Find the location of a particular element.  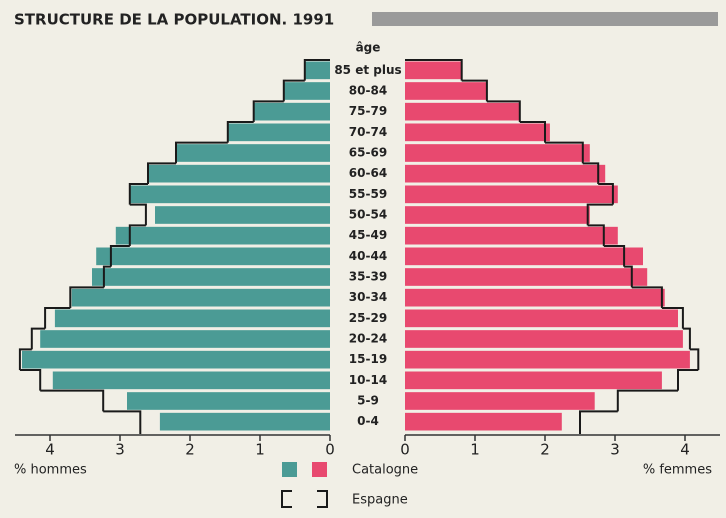

category-label: 30-34 is located at coordinates (368, 297).